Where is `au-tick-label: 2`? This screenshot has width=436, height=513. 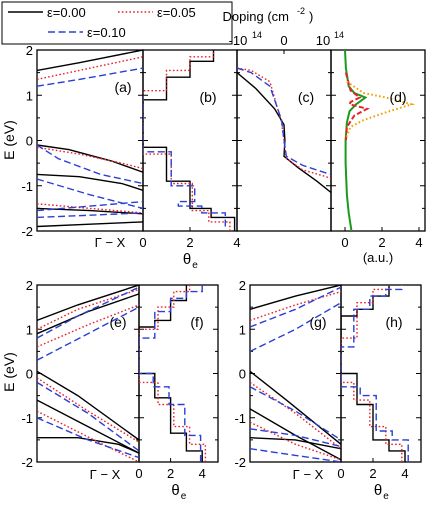 au-tick-label: 2 is located at coordinates (381, 242).